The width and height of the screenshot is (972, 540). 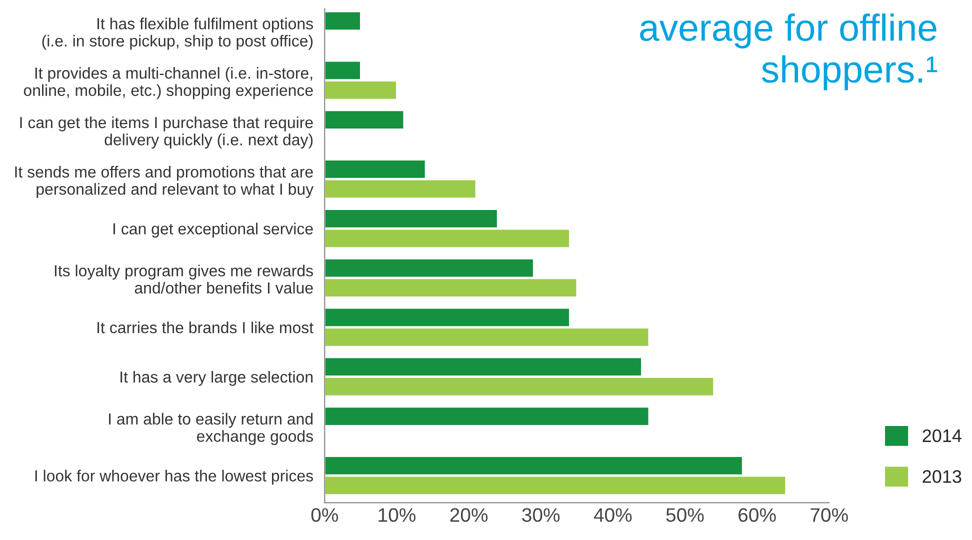 What do you see at coordinates (213, 230) in the screenshot?
I see `y-tick-label: I can get exceptional service` at bounding box center [213, 230].